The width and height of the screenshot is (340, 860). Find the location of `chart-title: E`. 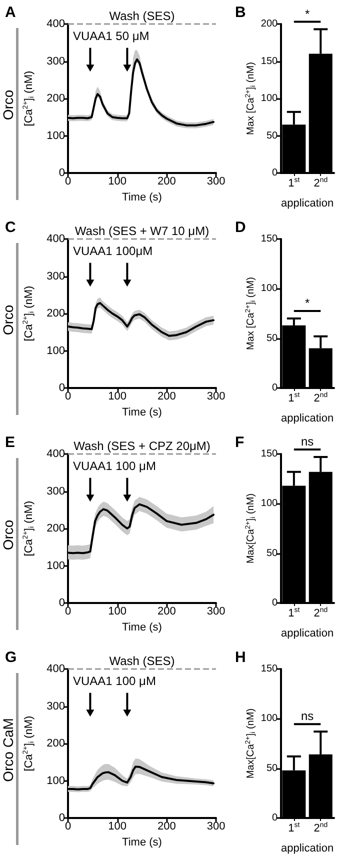

chart-title: E is located at coordinates (10, 442).